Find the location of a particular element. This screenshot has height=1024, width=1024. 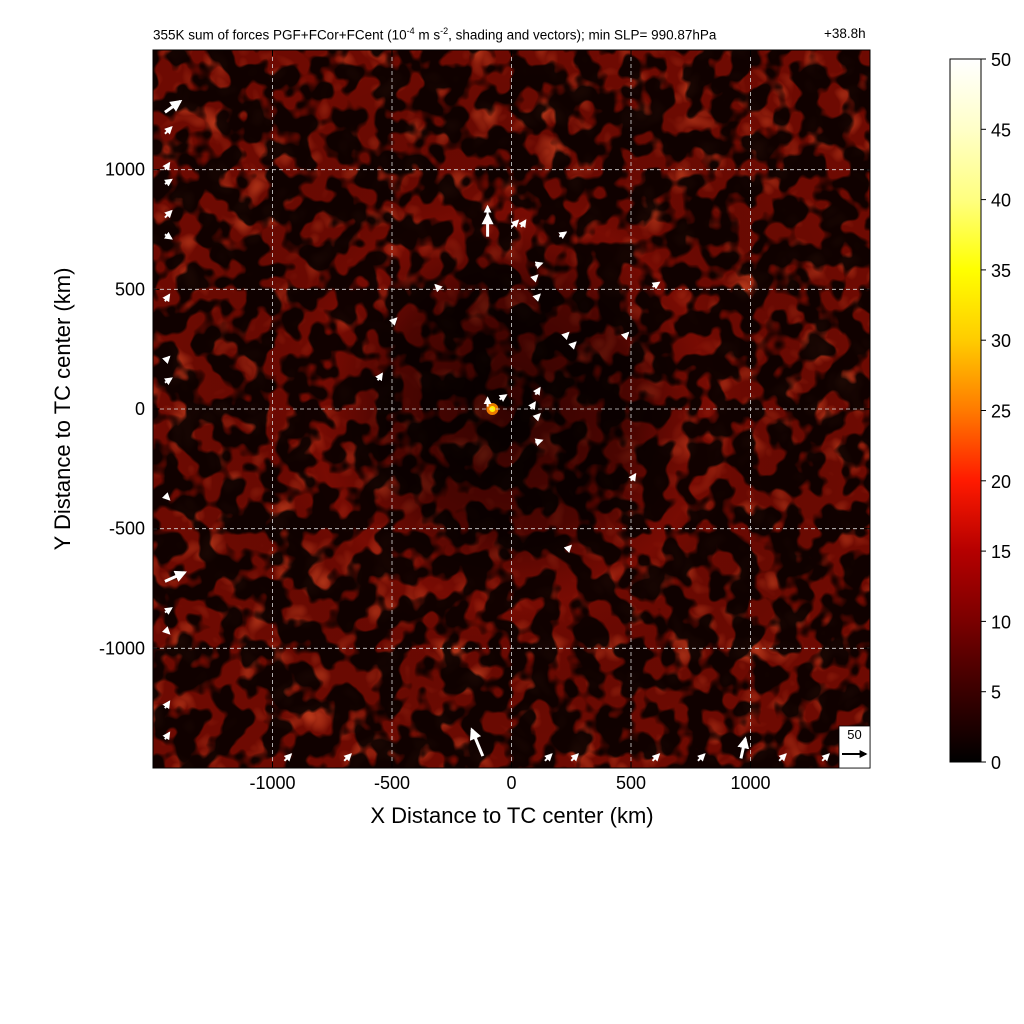

x-tick-label: -1000 is located at coordinates (272, 783).